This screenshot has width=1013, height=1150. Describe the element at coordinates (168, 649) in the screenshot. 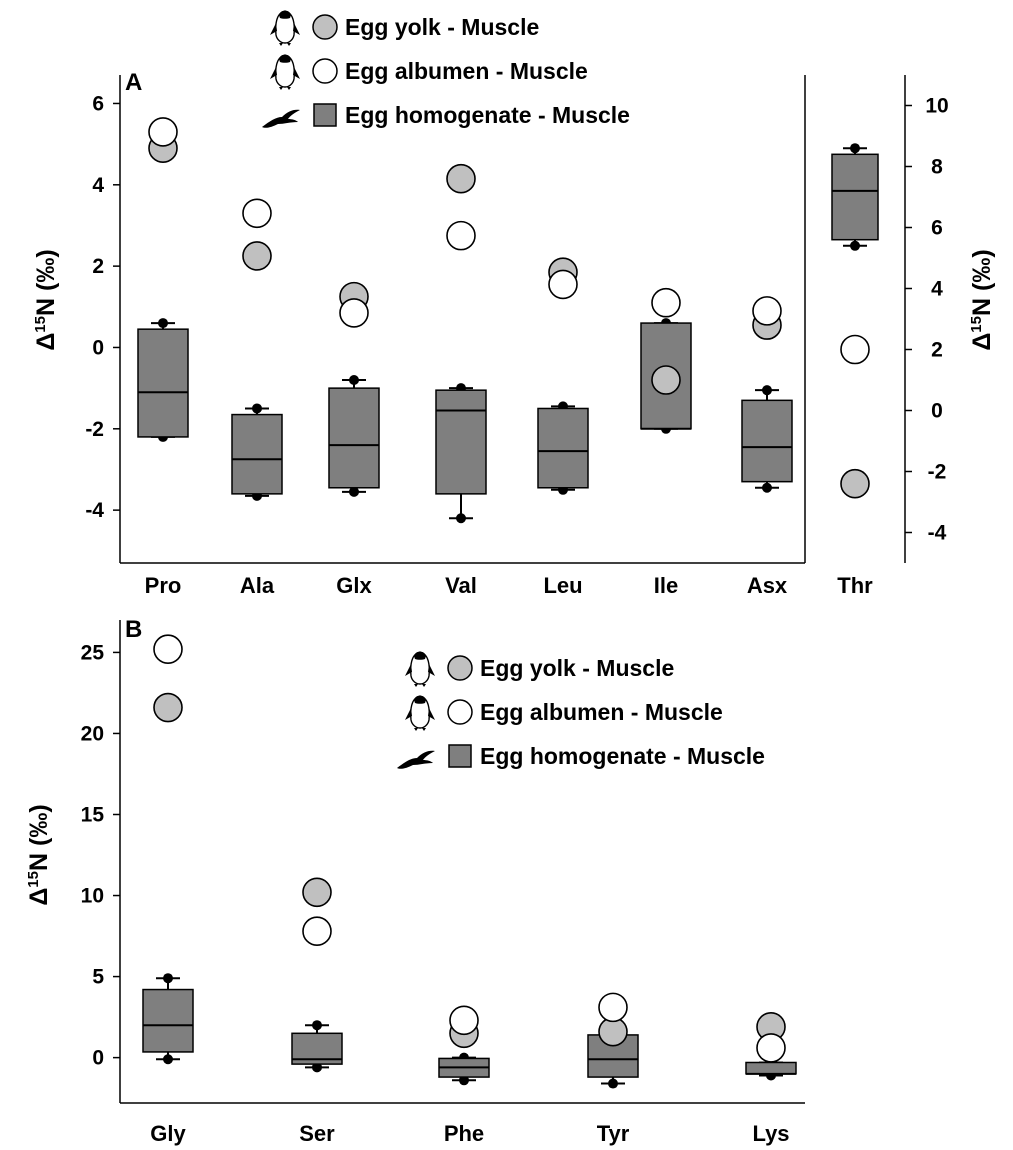

I see `point-albumen-gly` at that location.